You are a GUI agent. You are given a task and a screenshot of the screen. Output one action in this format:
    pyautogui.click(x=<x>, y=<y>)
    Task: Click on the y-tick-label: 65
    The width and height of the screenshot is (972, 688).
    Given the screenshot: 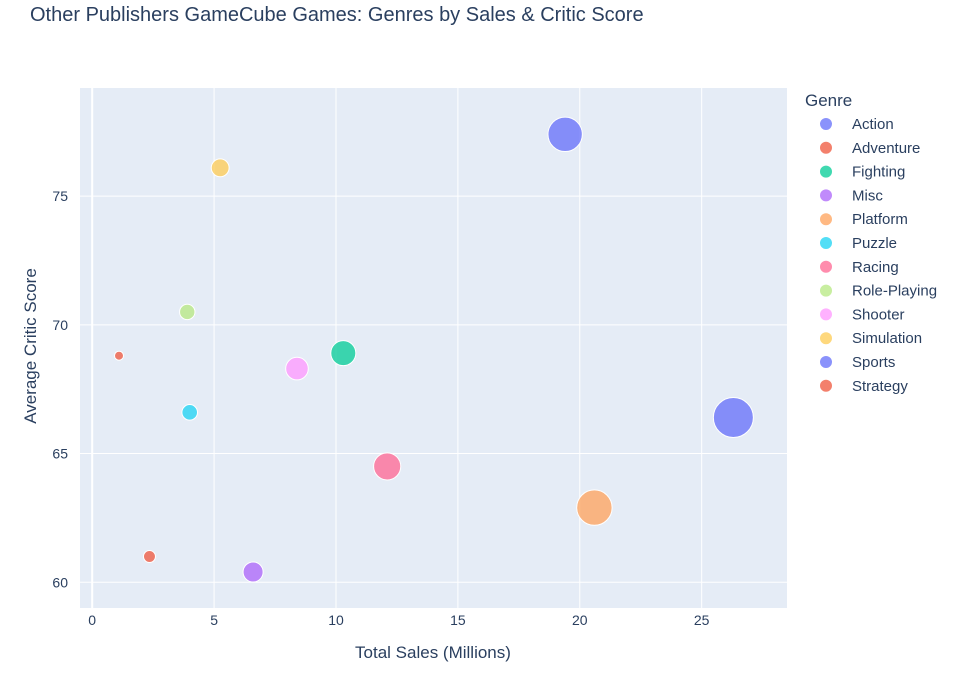 What is the action you would take?
    pyautogui.click(x=60, y=454)
    